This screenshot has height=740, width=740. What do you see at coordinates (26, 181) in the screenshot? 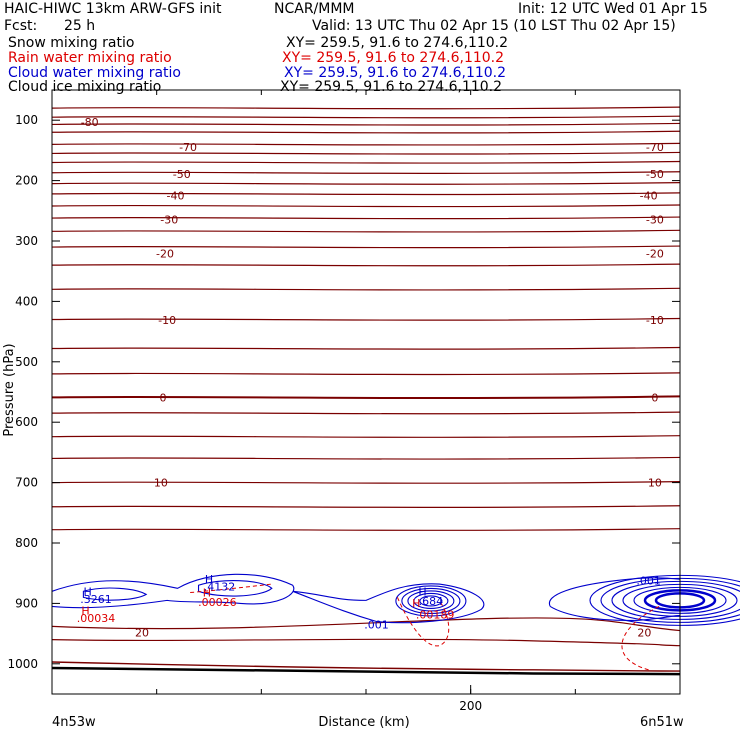
I see `y-tick-label: 200` at bounding box center [26, 181].